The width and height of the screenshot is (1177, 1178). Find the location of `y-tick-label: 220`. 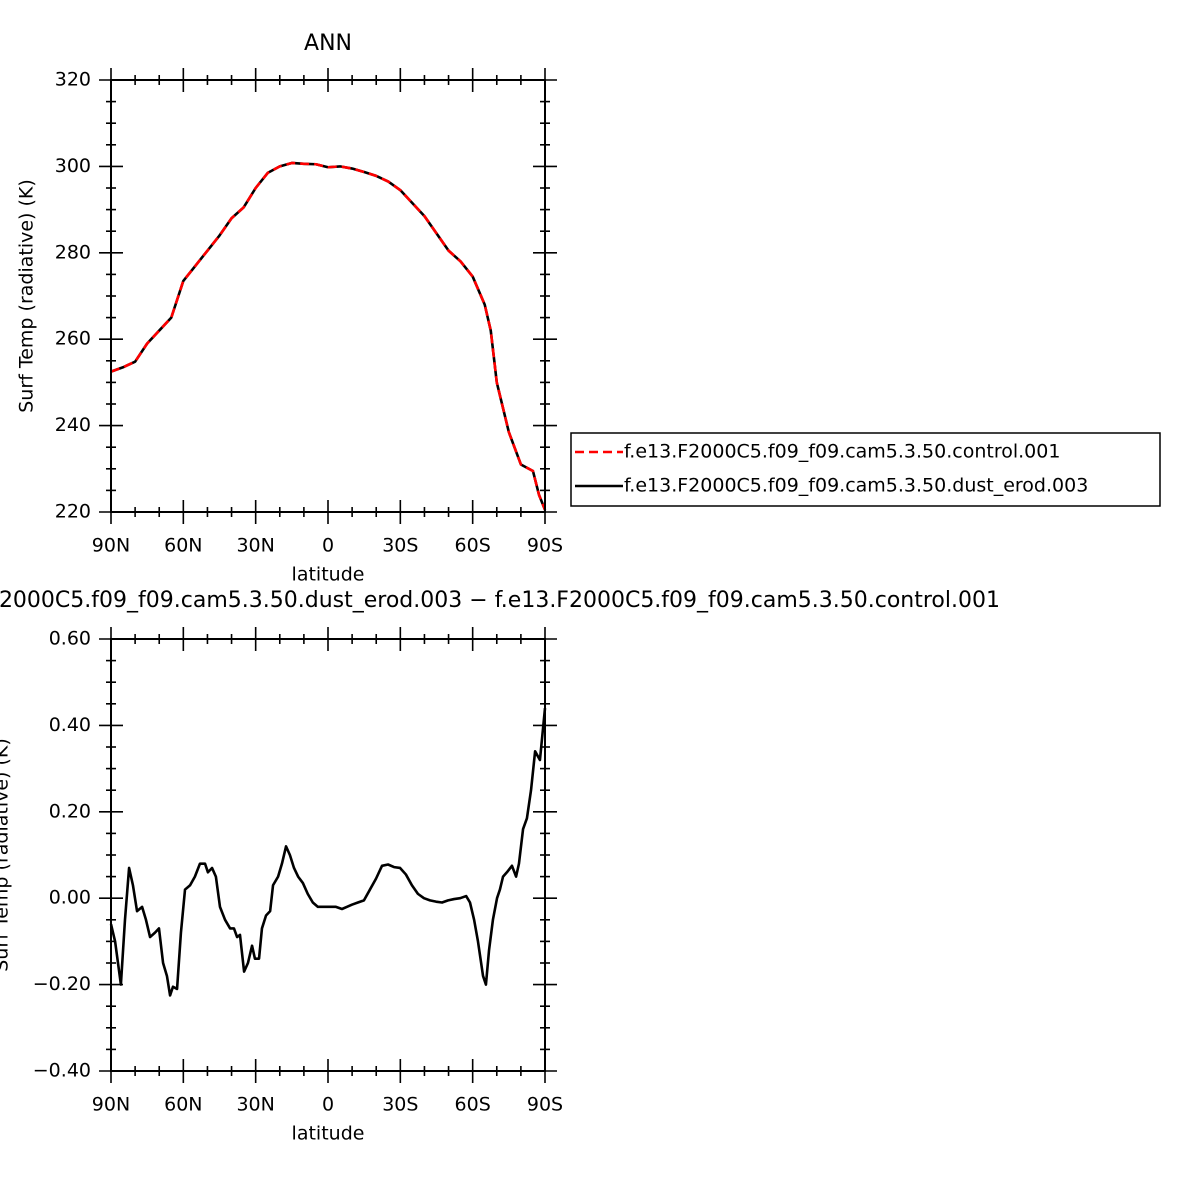

y-tick-label: 220 is located at coordinates (73, 512).